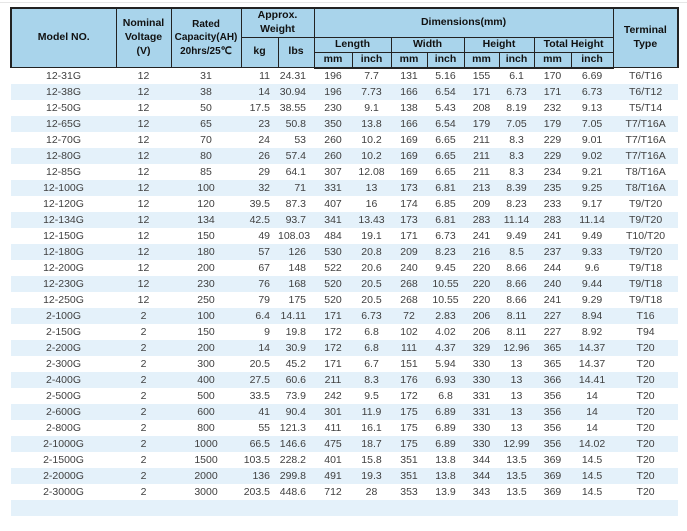  Describe the element at coordinates (516, 251) in the screenshot. I see `cell-height-inch: 8.5` at that location.